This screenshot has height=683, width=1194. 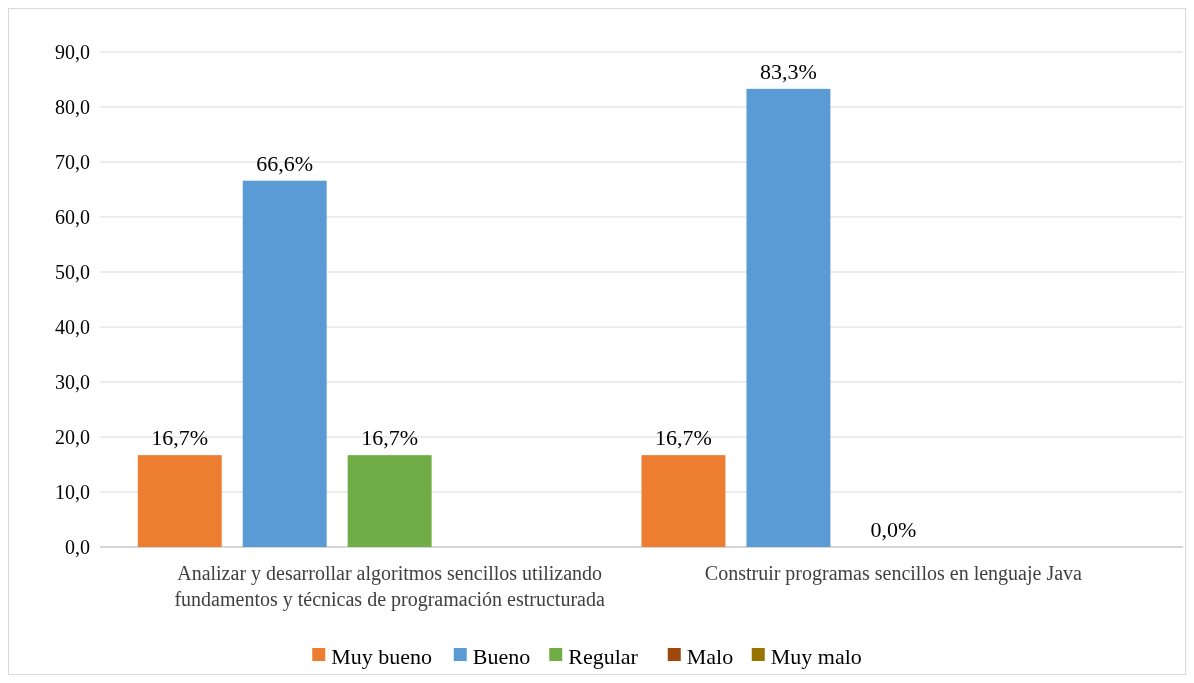 I want to click on x-tick-label: Analizar y desarrollar algoritmos sencillos utilizando fundamentos y técnicas de programación estructurada, so click(x=389, y=586).